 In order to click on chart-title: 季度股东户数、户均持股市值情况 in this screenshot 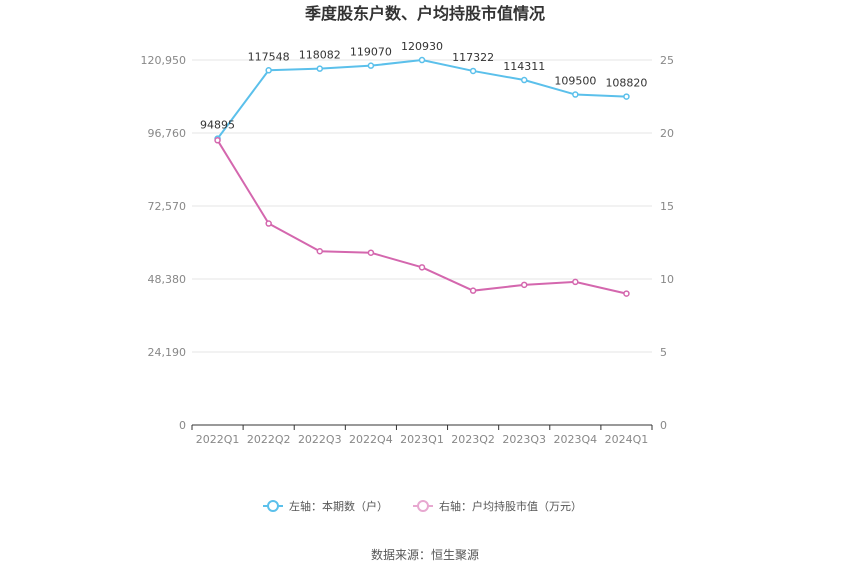, I will do `click(424, 13)`.